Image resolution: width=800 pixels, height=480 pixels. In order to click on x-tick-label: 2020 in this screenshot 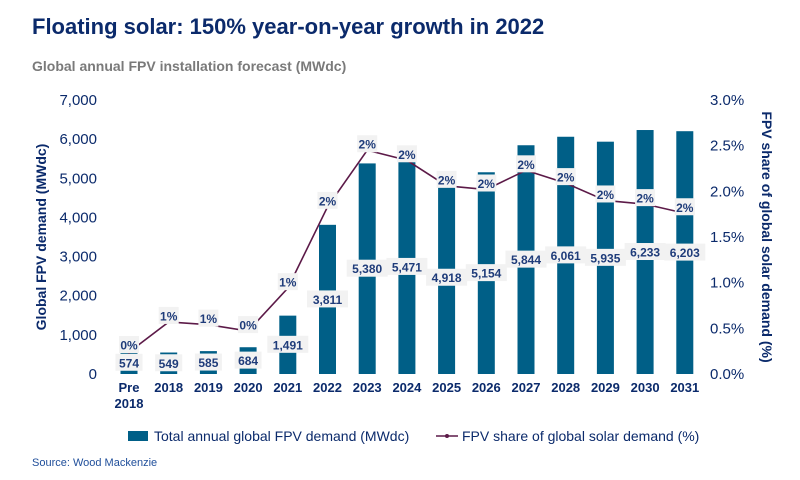, I will do `click(248, 387)`.